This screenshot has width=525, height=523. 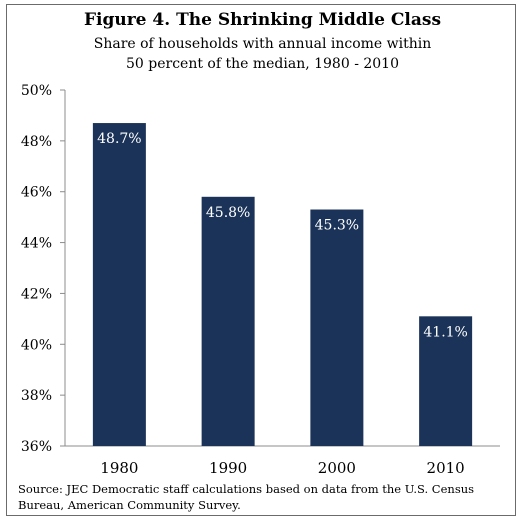 What do you see at coordinates (36, 142) in the screenshot?
I see `y-tick-label: 48%` at bounding box center [36, 142].